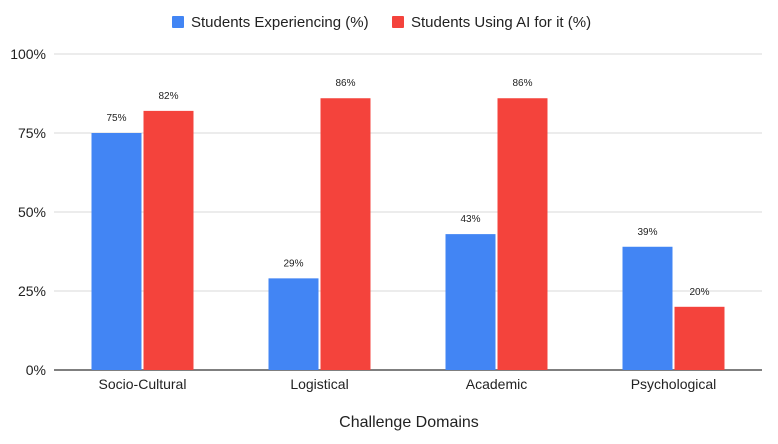 Image resolution: width=778 pixels, height=444 pixels. I want to click on data-label: 39%, so click(647, 232).